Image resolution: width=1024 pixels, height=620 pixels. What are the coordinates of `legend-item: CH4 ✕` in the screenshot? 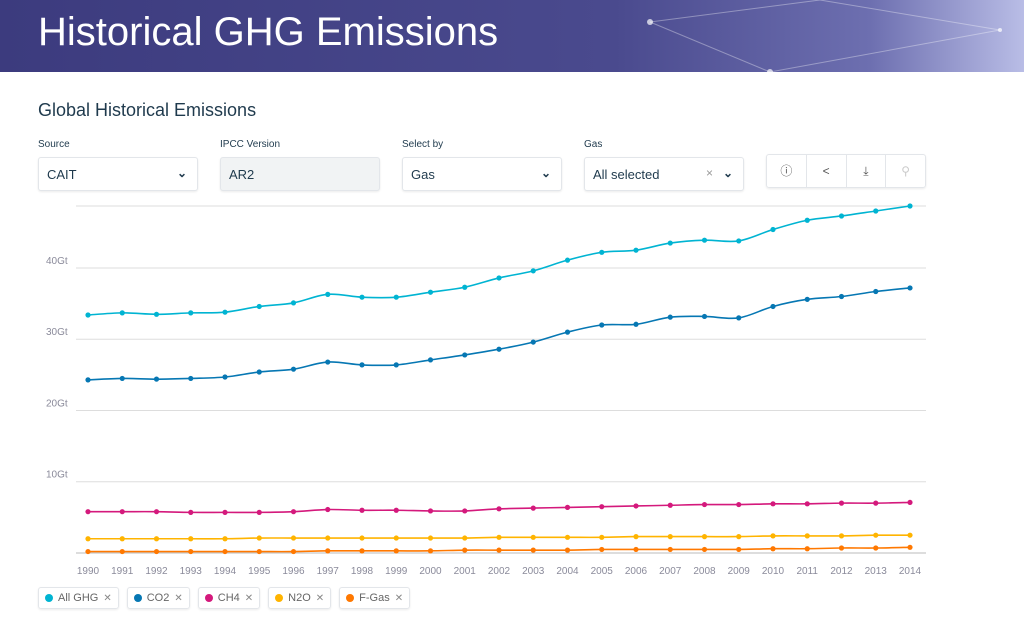 It's located at (229, 598).